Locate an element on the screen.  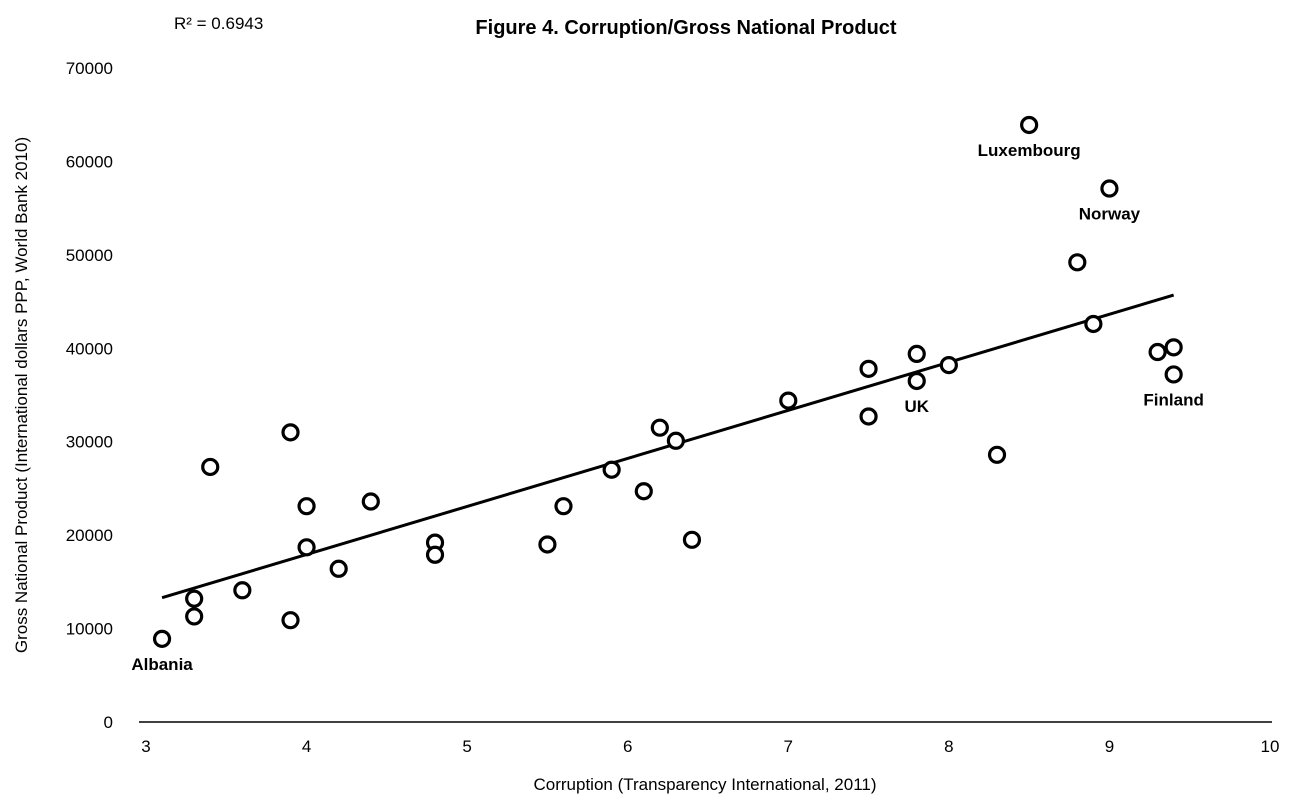
x-tick-label: 10 is located at coordinates (1270, 746).